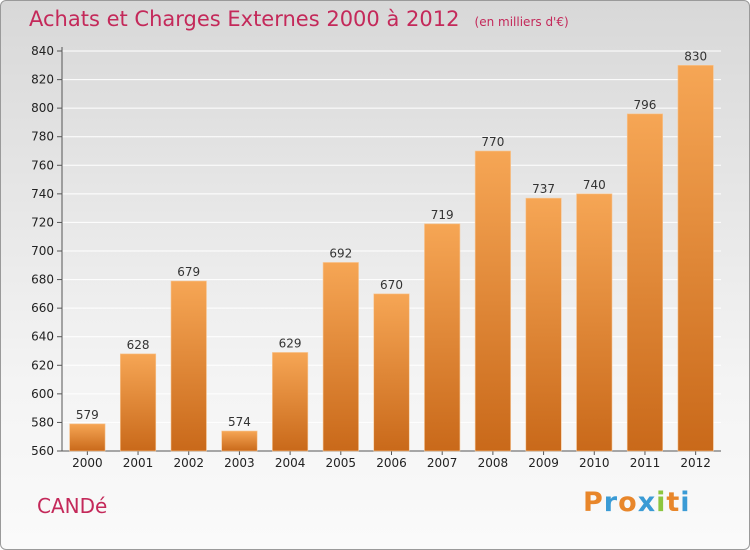 Image resolution: width=750 pixels, height=550 pixels. What do you see at coordinates (645, 463) in the screenshot?
I see `x-tick-label: 2011` at bounding box center [645, 463].